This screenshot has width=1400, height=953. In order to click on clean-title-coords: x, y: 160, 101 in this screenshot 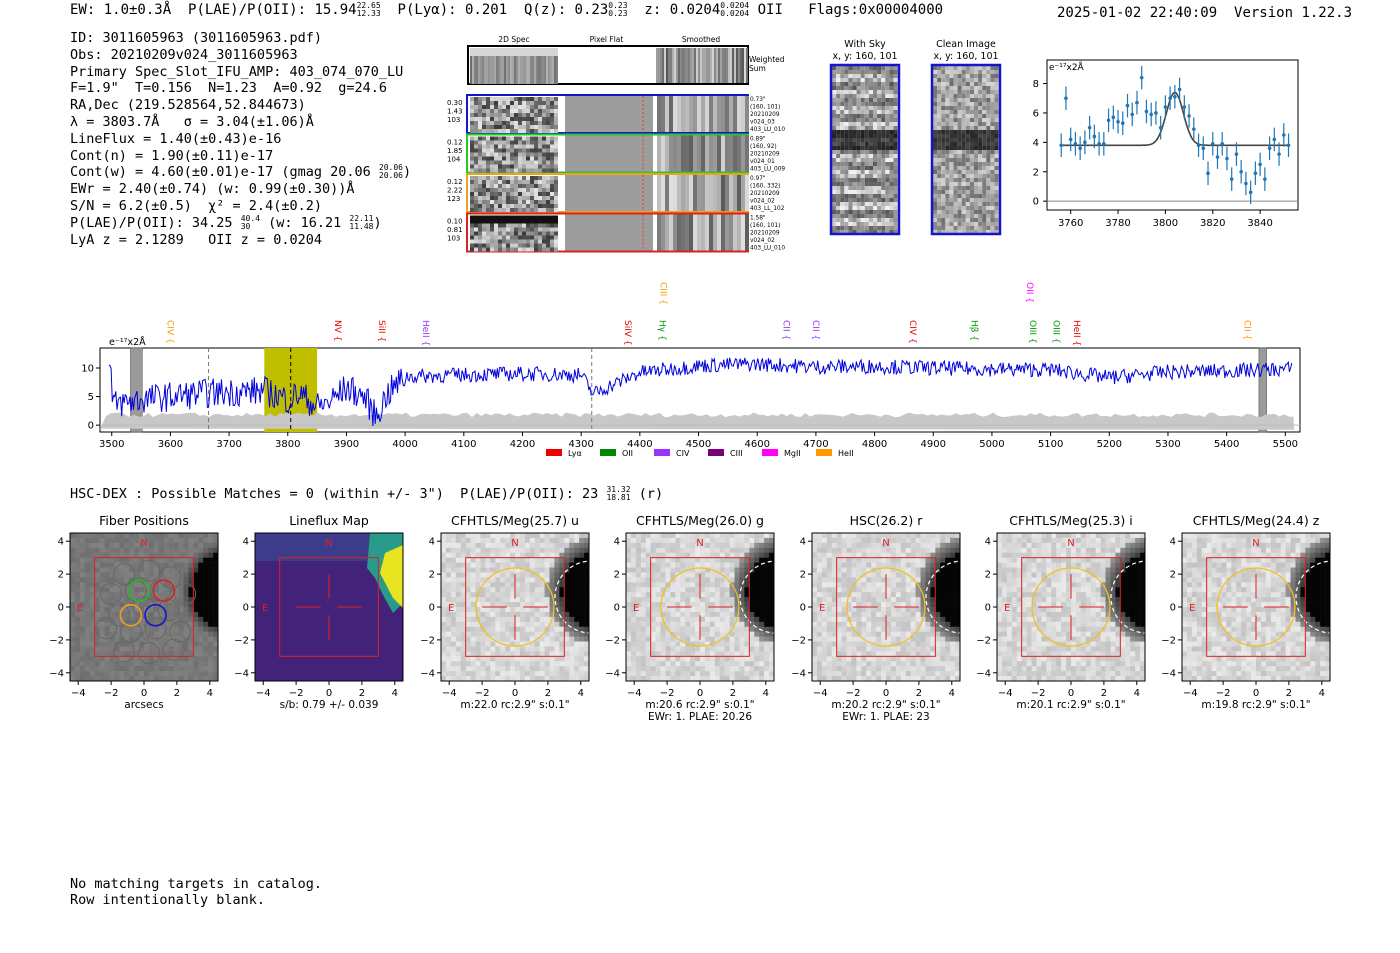, I will do `click(965, 56)`.